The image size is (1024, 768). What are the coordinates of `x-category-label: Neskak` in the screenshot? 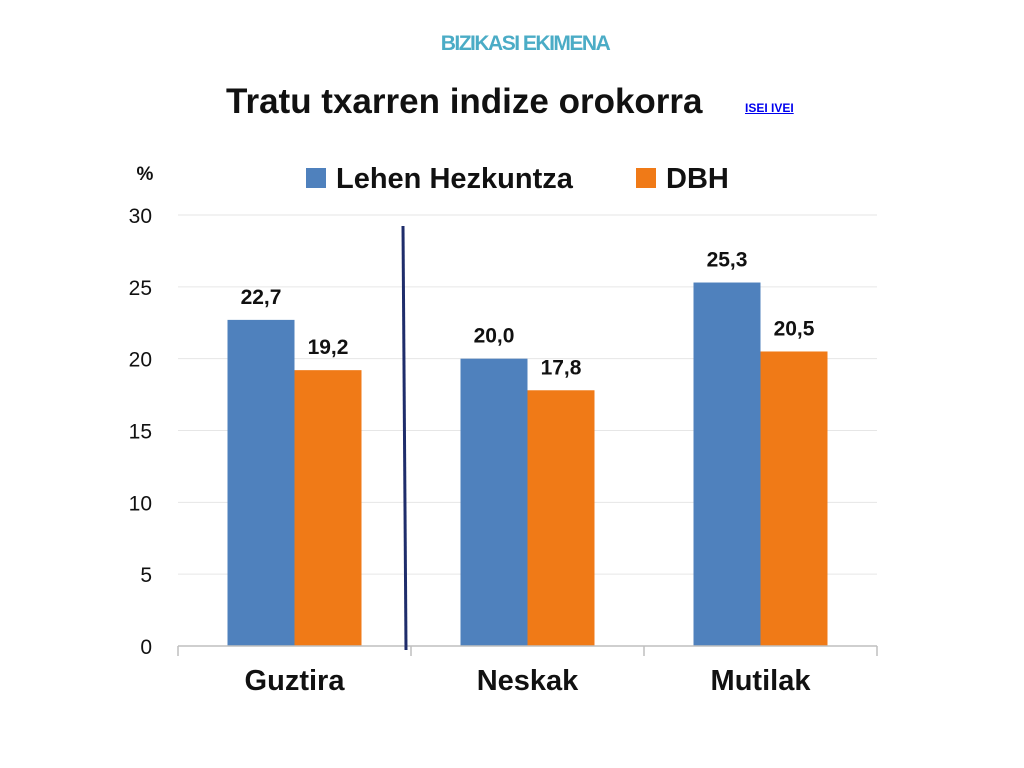 It's located at (528, 681).